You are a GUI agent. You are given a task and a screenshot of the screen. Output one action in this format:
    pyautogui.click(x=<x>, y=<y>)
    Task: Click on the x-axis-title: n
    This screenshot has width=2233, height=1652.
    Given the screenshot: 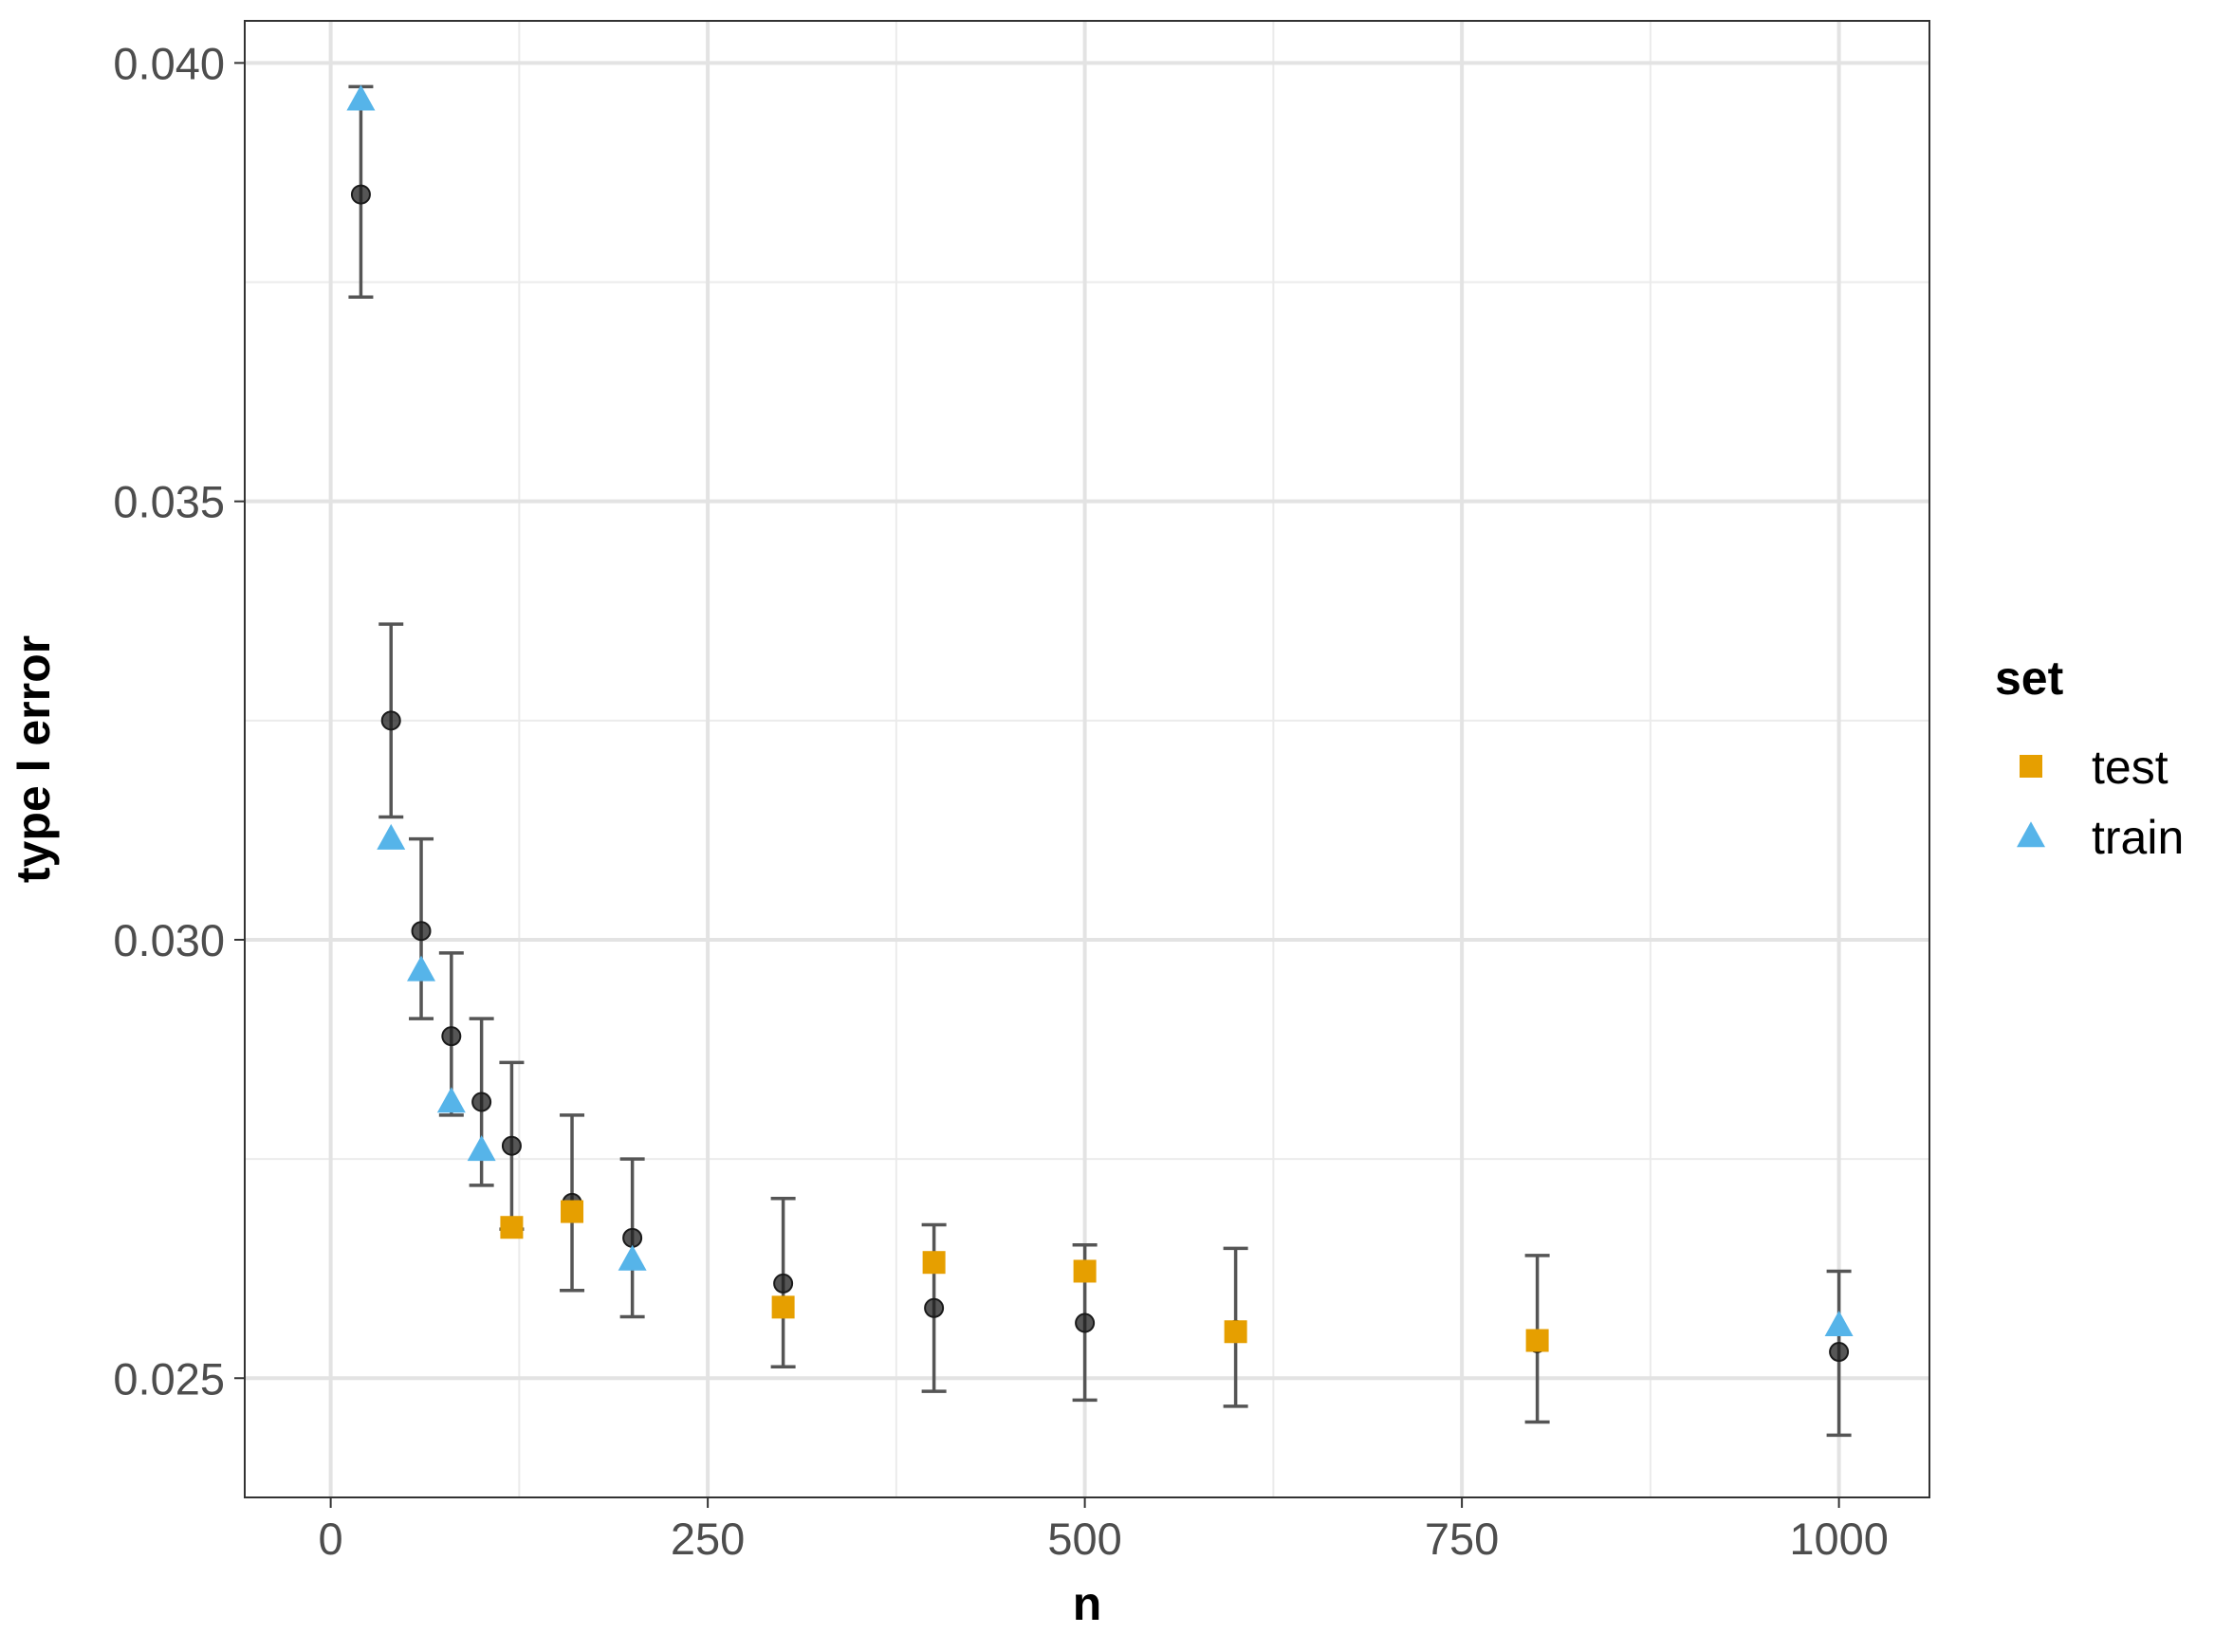 What is the action you would take?
    pyautogui.click(x=1088, y=1603)
    